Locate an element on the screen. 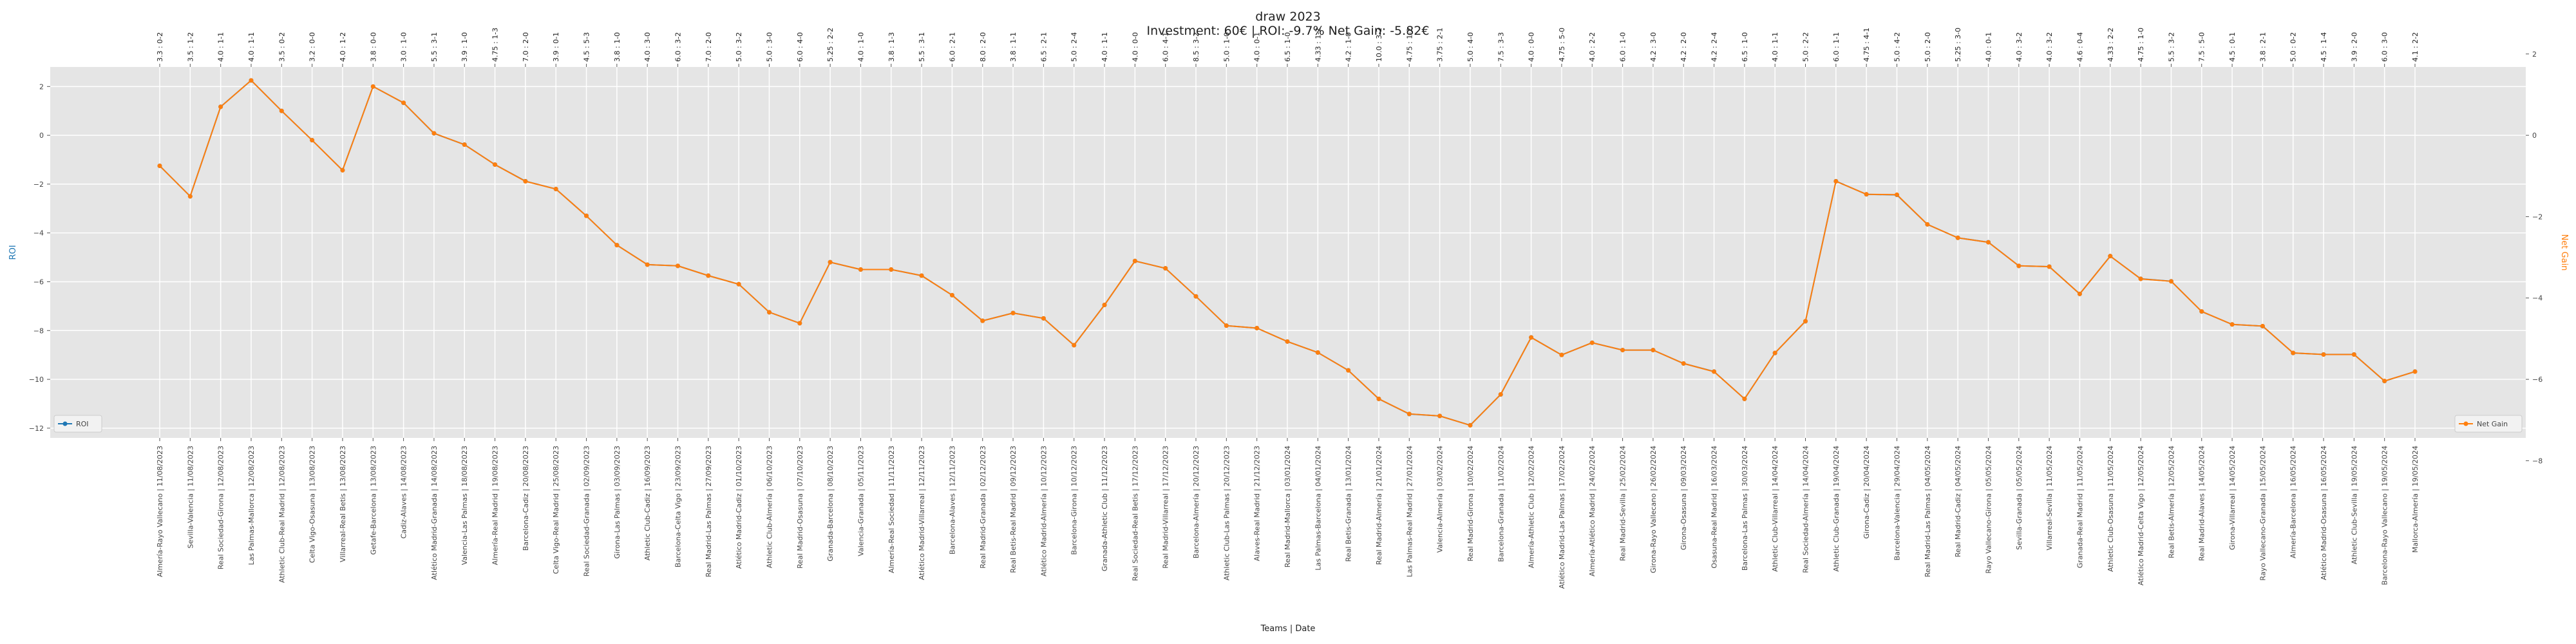 Image resolution: width=2576 pixels, height=644 pixels. x-axis-label: Teams | Date is located at coordinates (1288, 629).